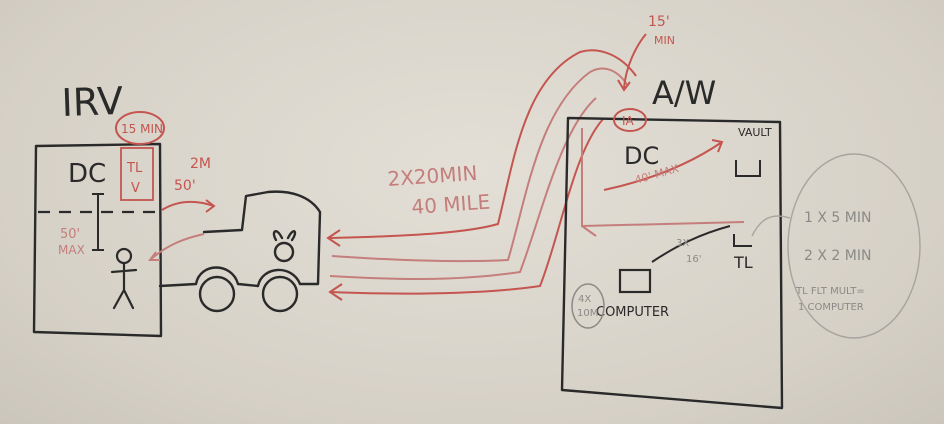  What do you see at coordinates (92, 102) in the screenshot?
I see `left-site-label: IRV` at bounding box center [92, 102].